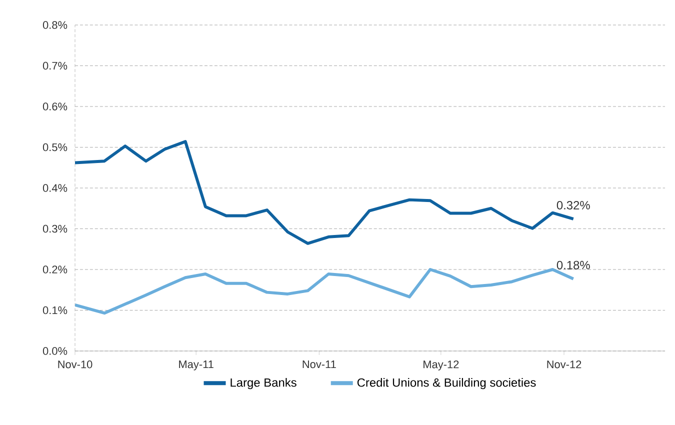  What do you see at coordinates (55, 270) in the screenshot?
I see `y-tick-label: 0.2%` at bounding box center [55, 270].